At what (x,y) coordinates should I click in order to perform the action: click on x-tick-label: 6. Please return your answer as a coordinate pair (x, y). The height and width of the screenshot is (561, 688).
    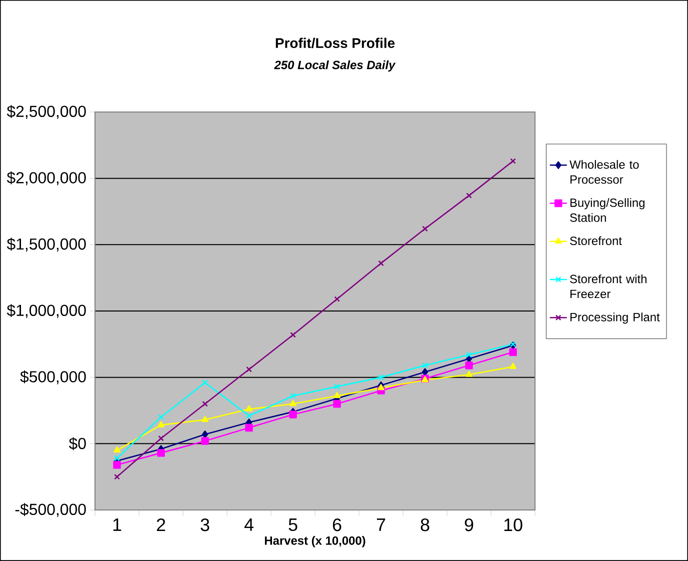
    Looking at the image, I should click on (337, 525).